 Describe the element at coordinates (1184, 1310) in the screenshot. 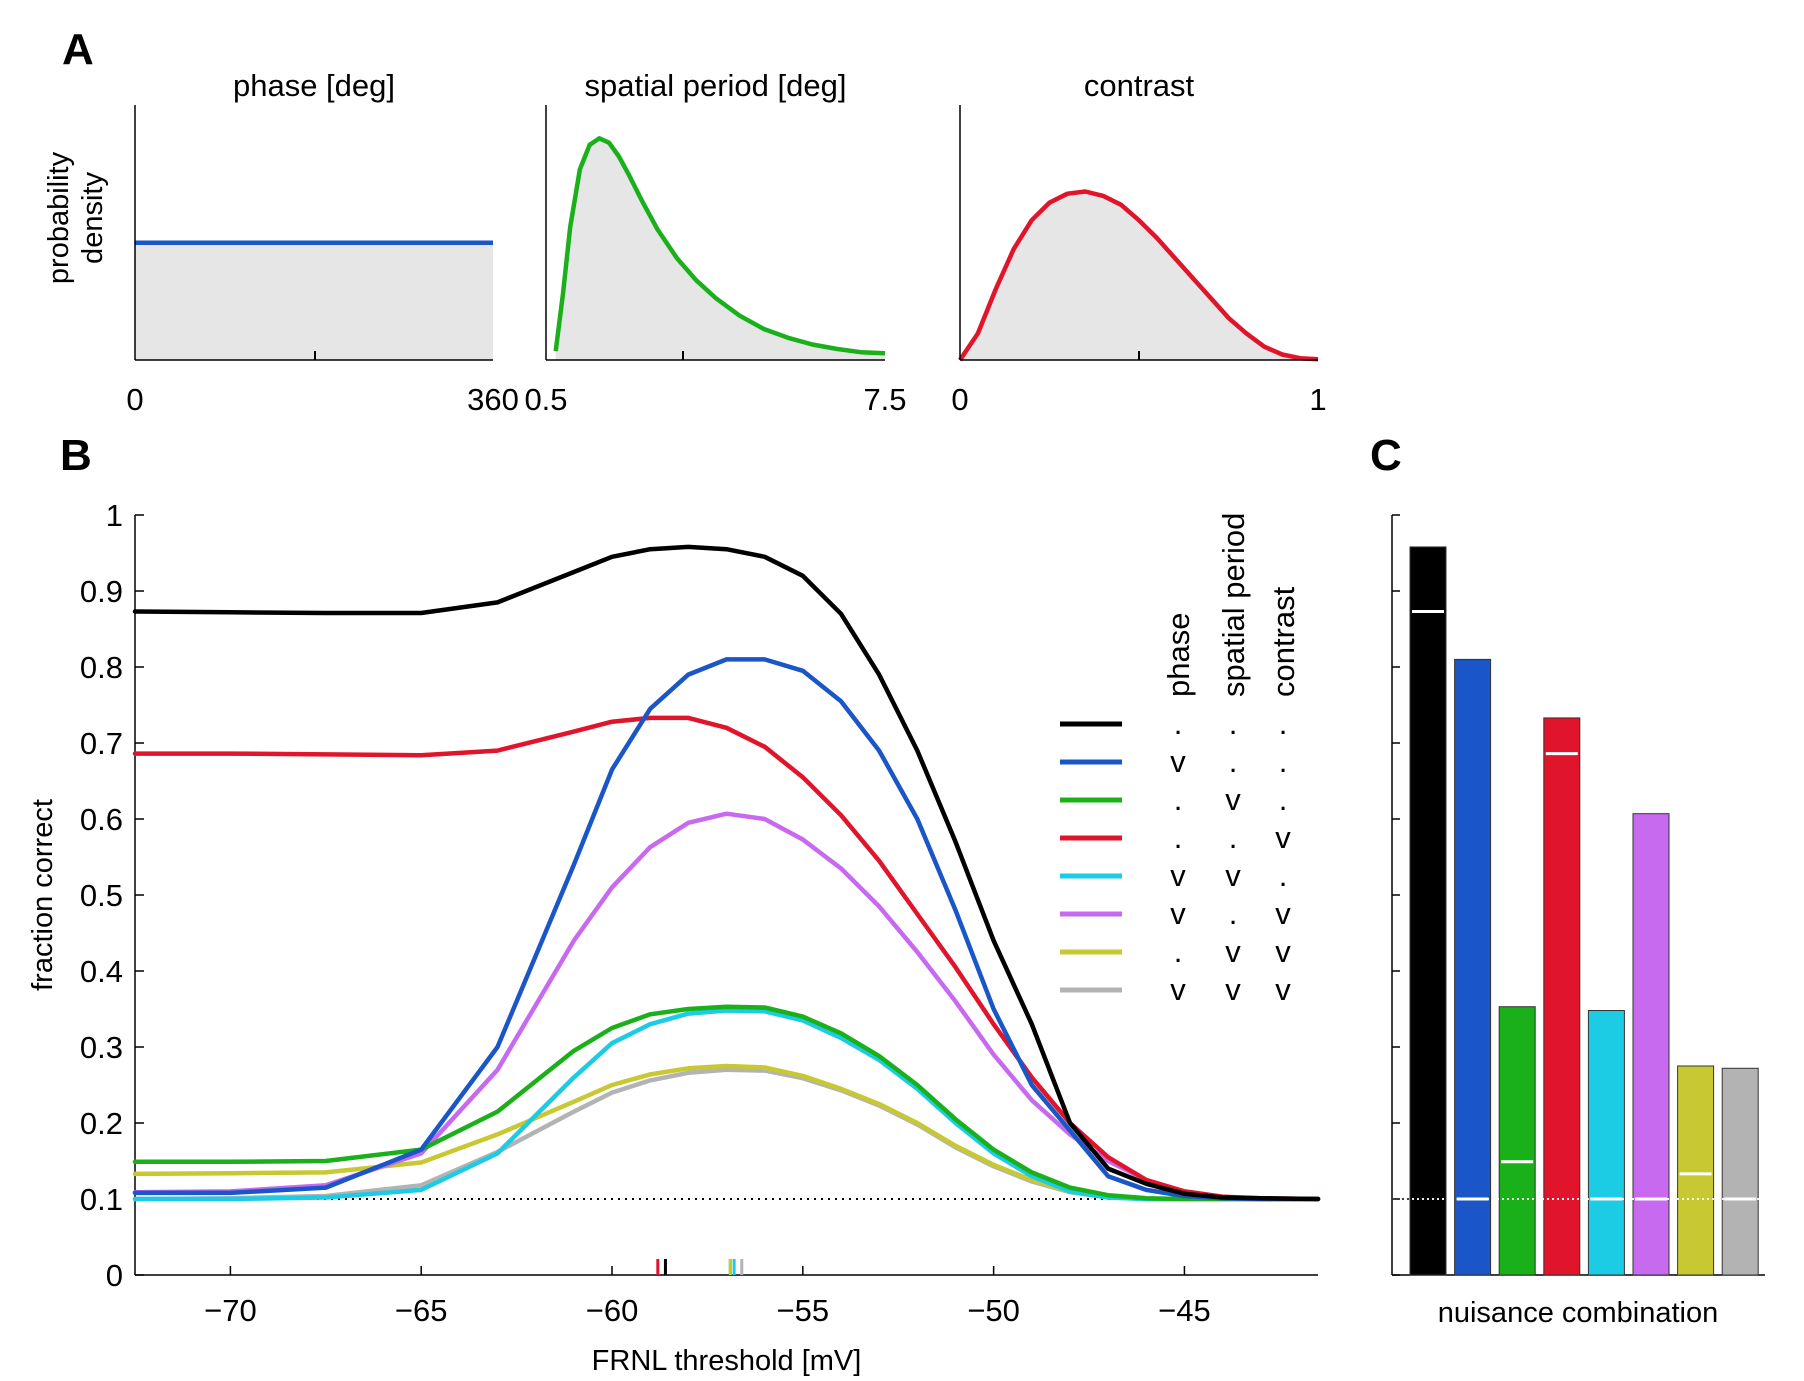

I see `x-tick-label: −45` at that location.